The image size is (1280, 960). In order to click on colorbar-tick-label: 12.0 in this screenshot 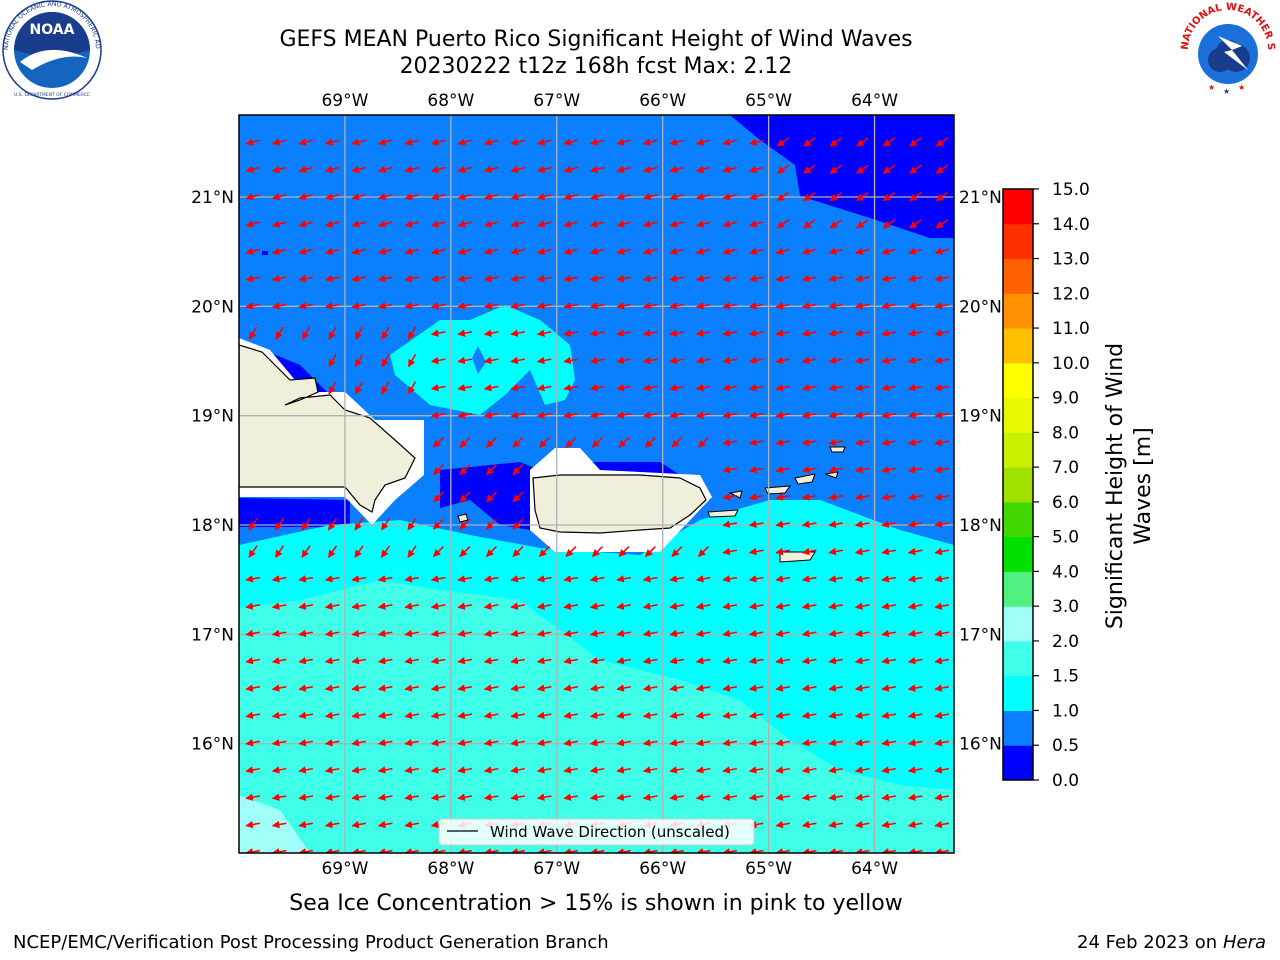, I will do `click(1071, 294)`.